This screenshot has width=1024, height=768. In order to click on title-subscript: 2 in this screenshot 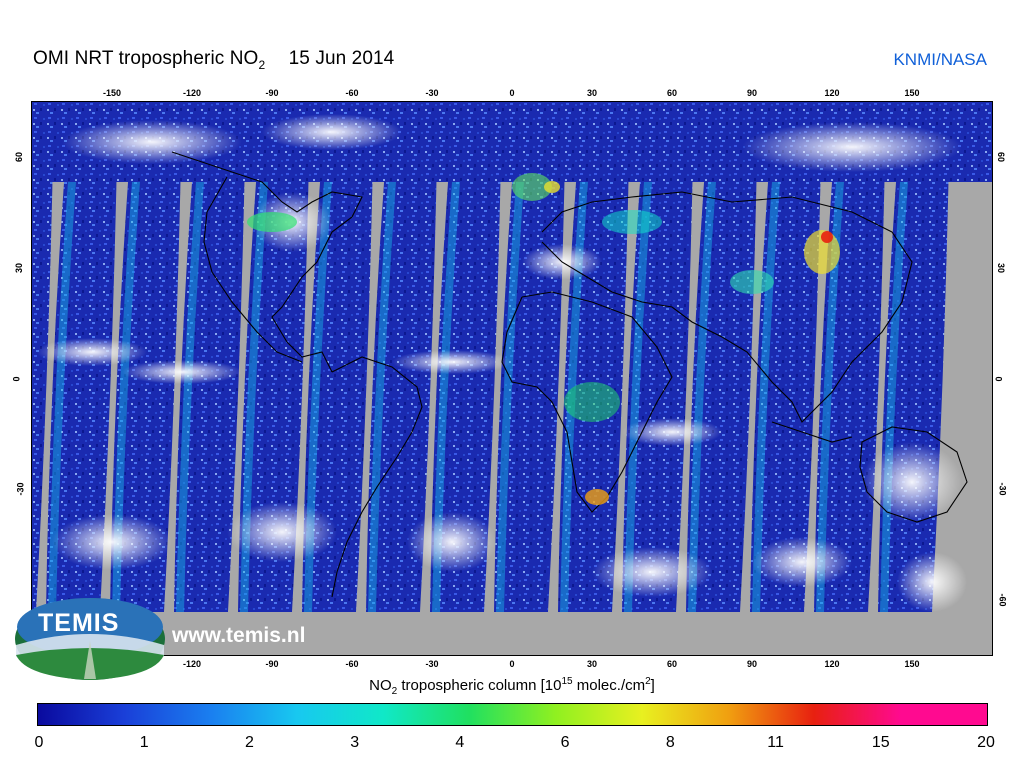, I will do `click(262, 64)`.